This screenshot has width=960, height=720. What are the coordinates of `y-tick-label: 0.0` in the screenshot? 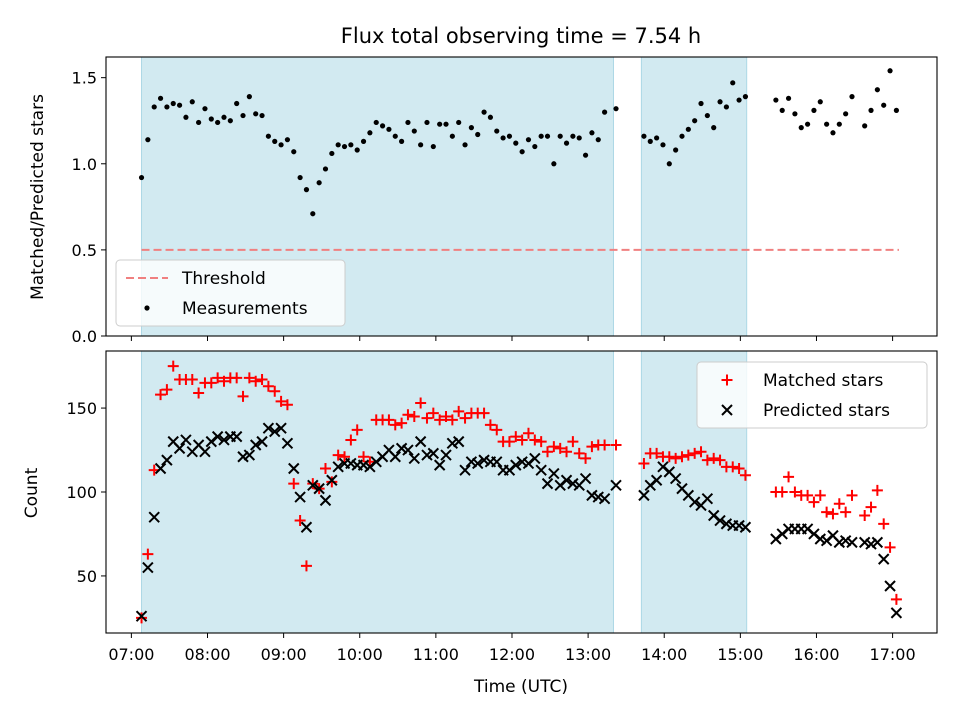 It's located at (84, 336).